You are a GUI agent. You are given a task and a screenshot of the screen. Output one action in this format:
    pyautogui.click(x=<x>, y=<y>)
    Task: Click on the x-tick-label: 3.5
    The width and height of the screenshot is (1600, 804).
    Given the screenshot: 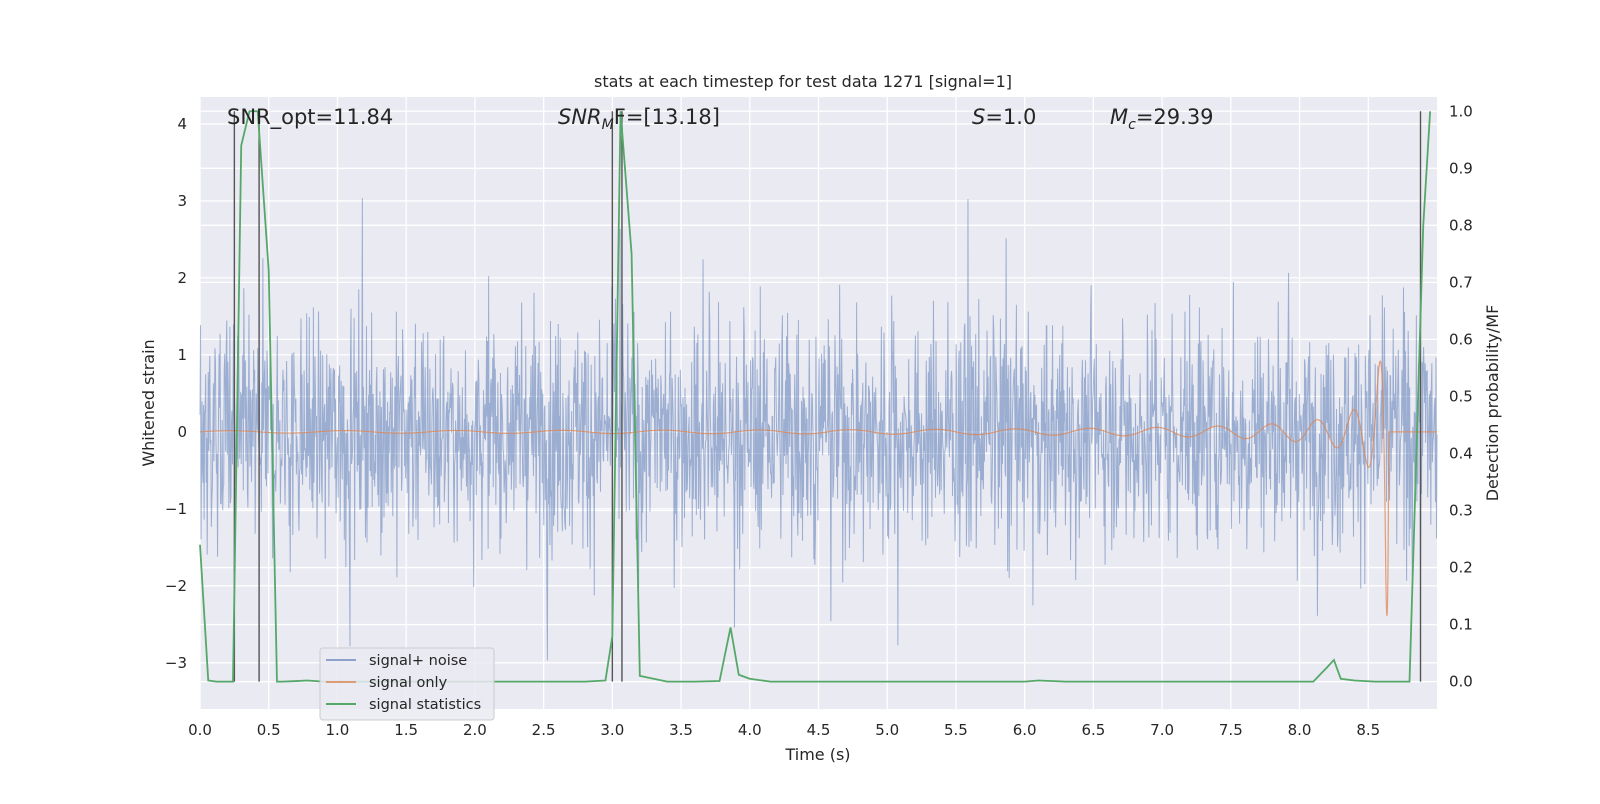 What is the action you would take?
    pyautogui.click(x=681, y=730)
    